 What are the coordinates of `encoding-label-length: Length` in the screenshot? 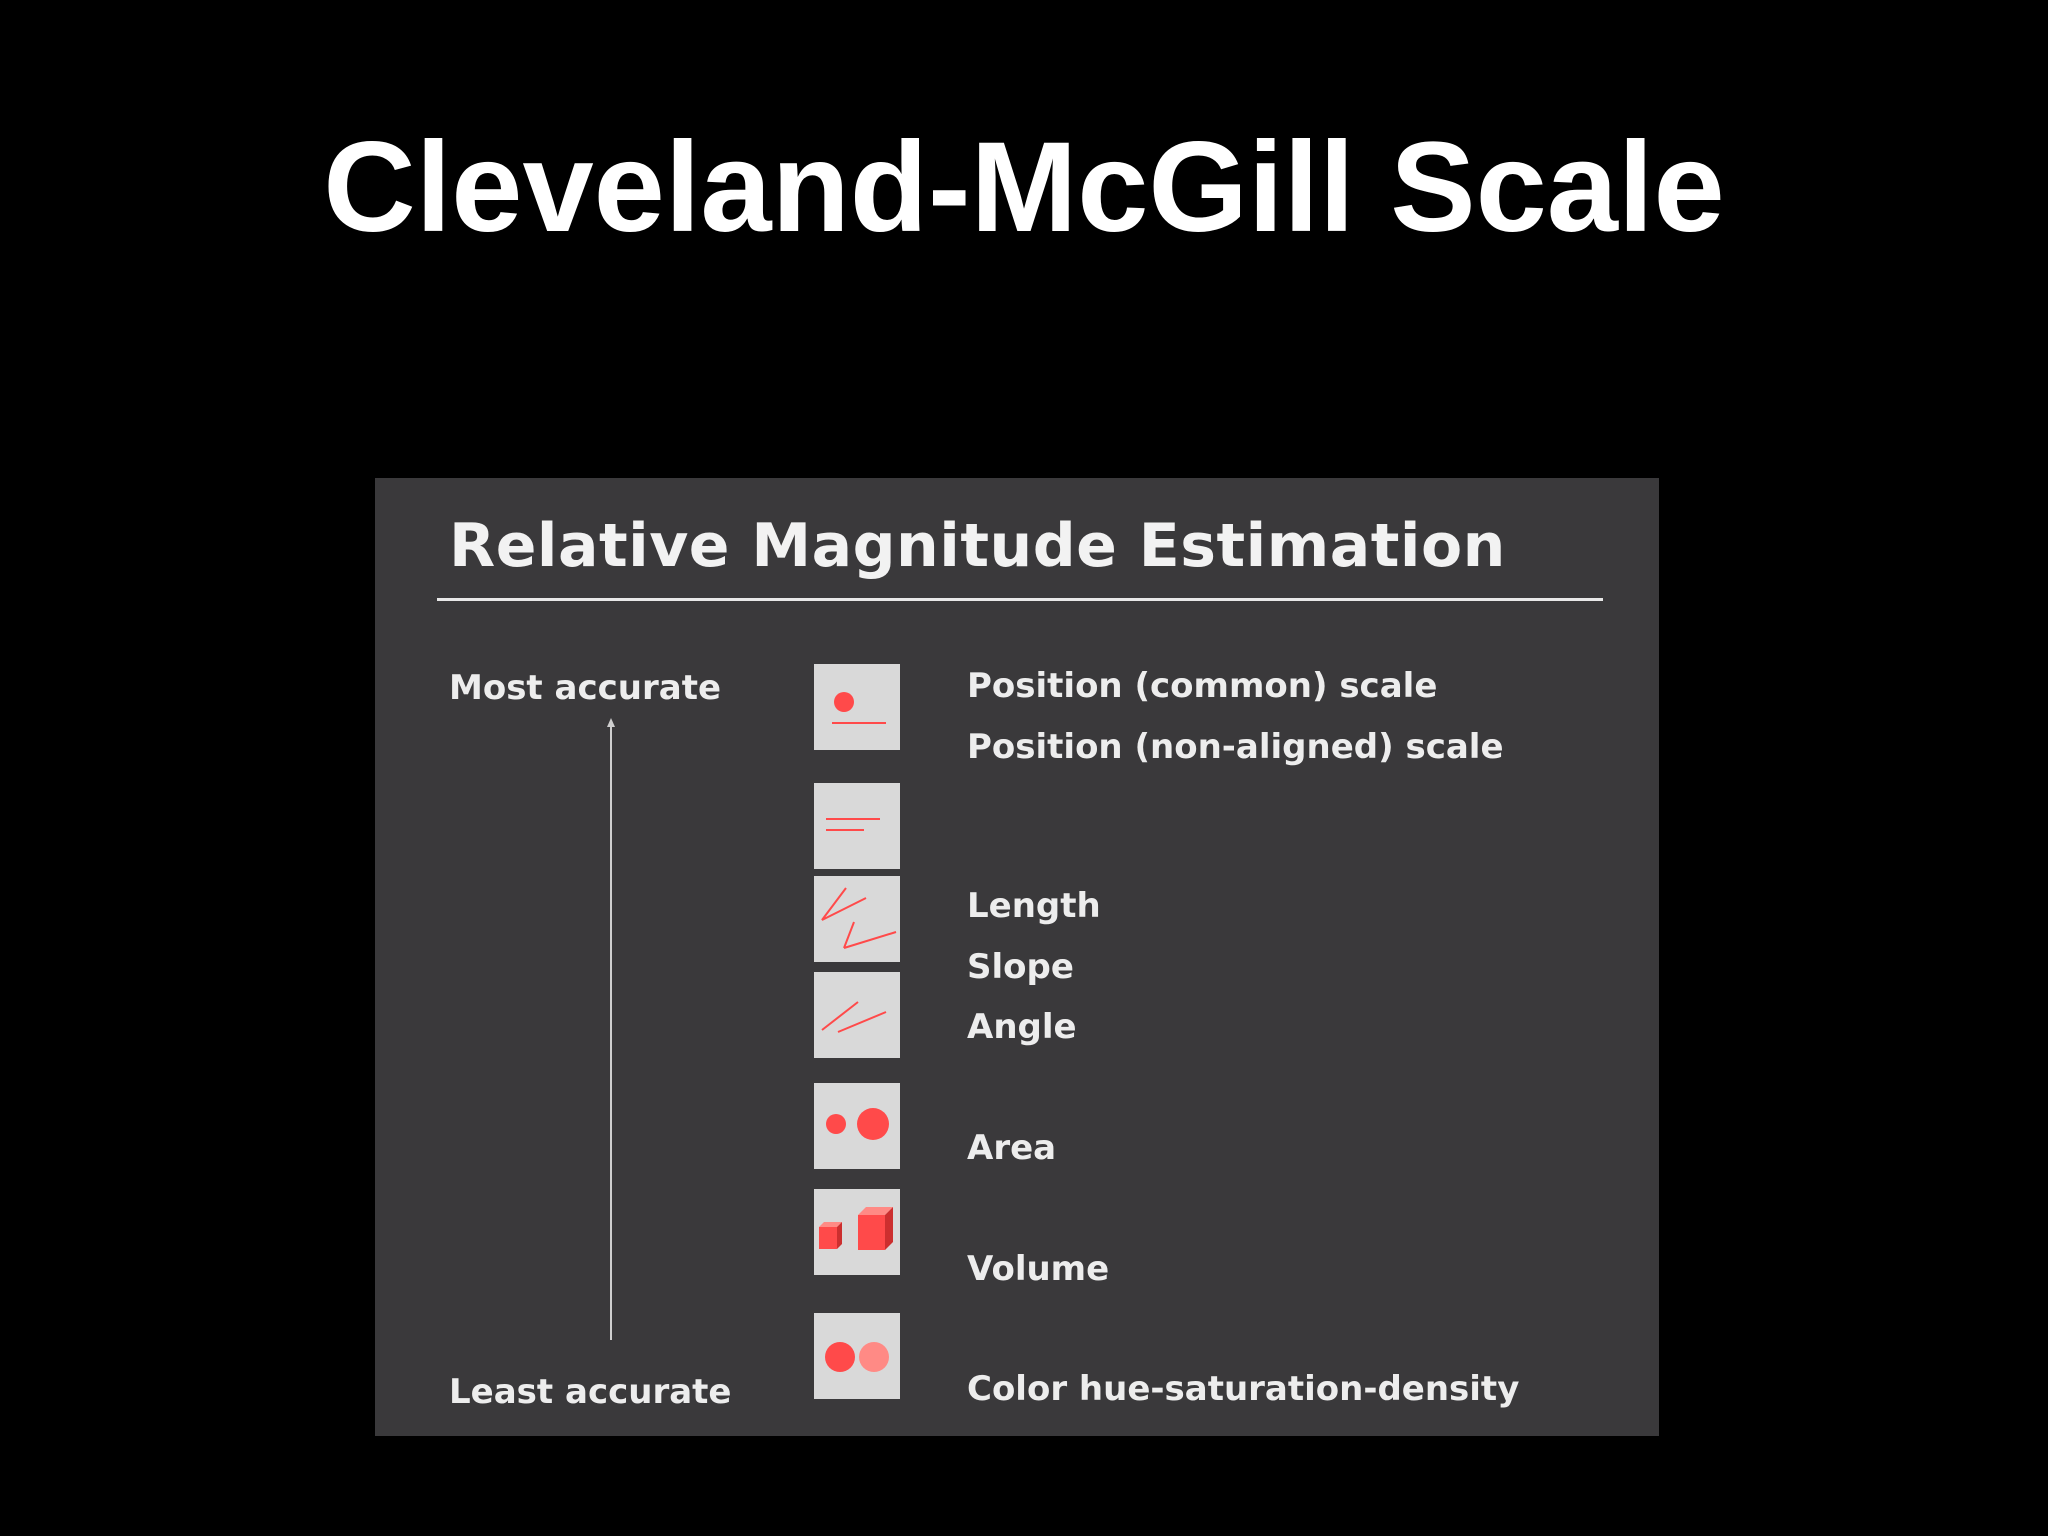 It's located at (1034, 906).